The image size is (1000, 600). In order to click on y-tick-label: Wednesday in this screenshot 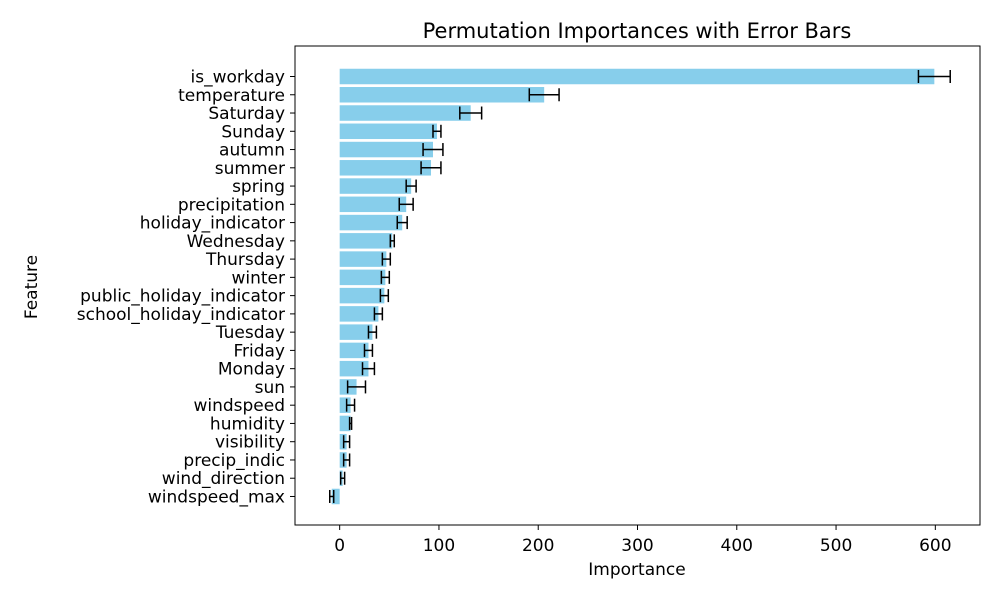, I will do `click(236, 242)`.